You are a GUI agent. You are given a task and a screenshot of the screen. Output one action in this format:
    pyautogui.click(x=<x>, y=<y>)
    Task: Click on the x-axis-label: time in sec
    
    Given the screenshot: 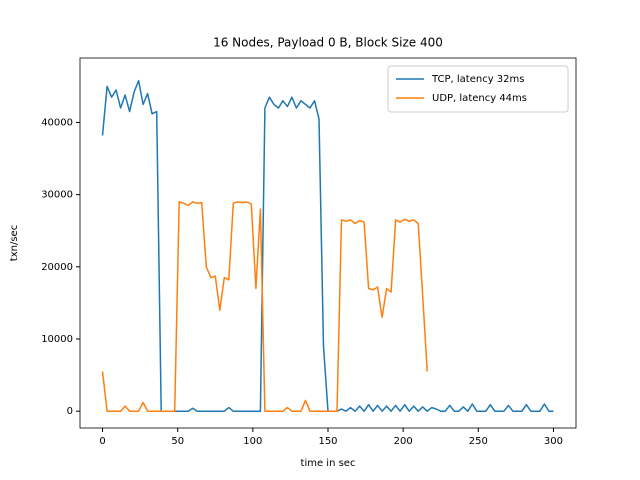 What is the action you would take?
    pyautogui.click(x=328, y=463)
    